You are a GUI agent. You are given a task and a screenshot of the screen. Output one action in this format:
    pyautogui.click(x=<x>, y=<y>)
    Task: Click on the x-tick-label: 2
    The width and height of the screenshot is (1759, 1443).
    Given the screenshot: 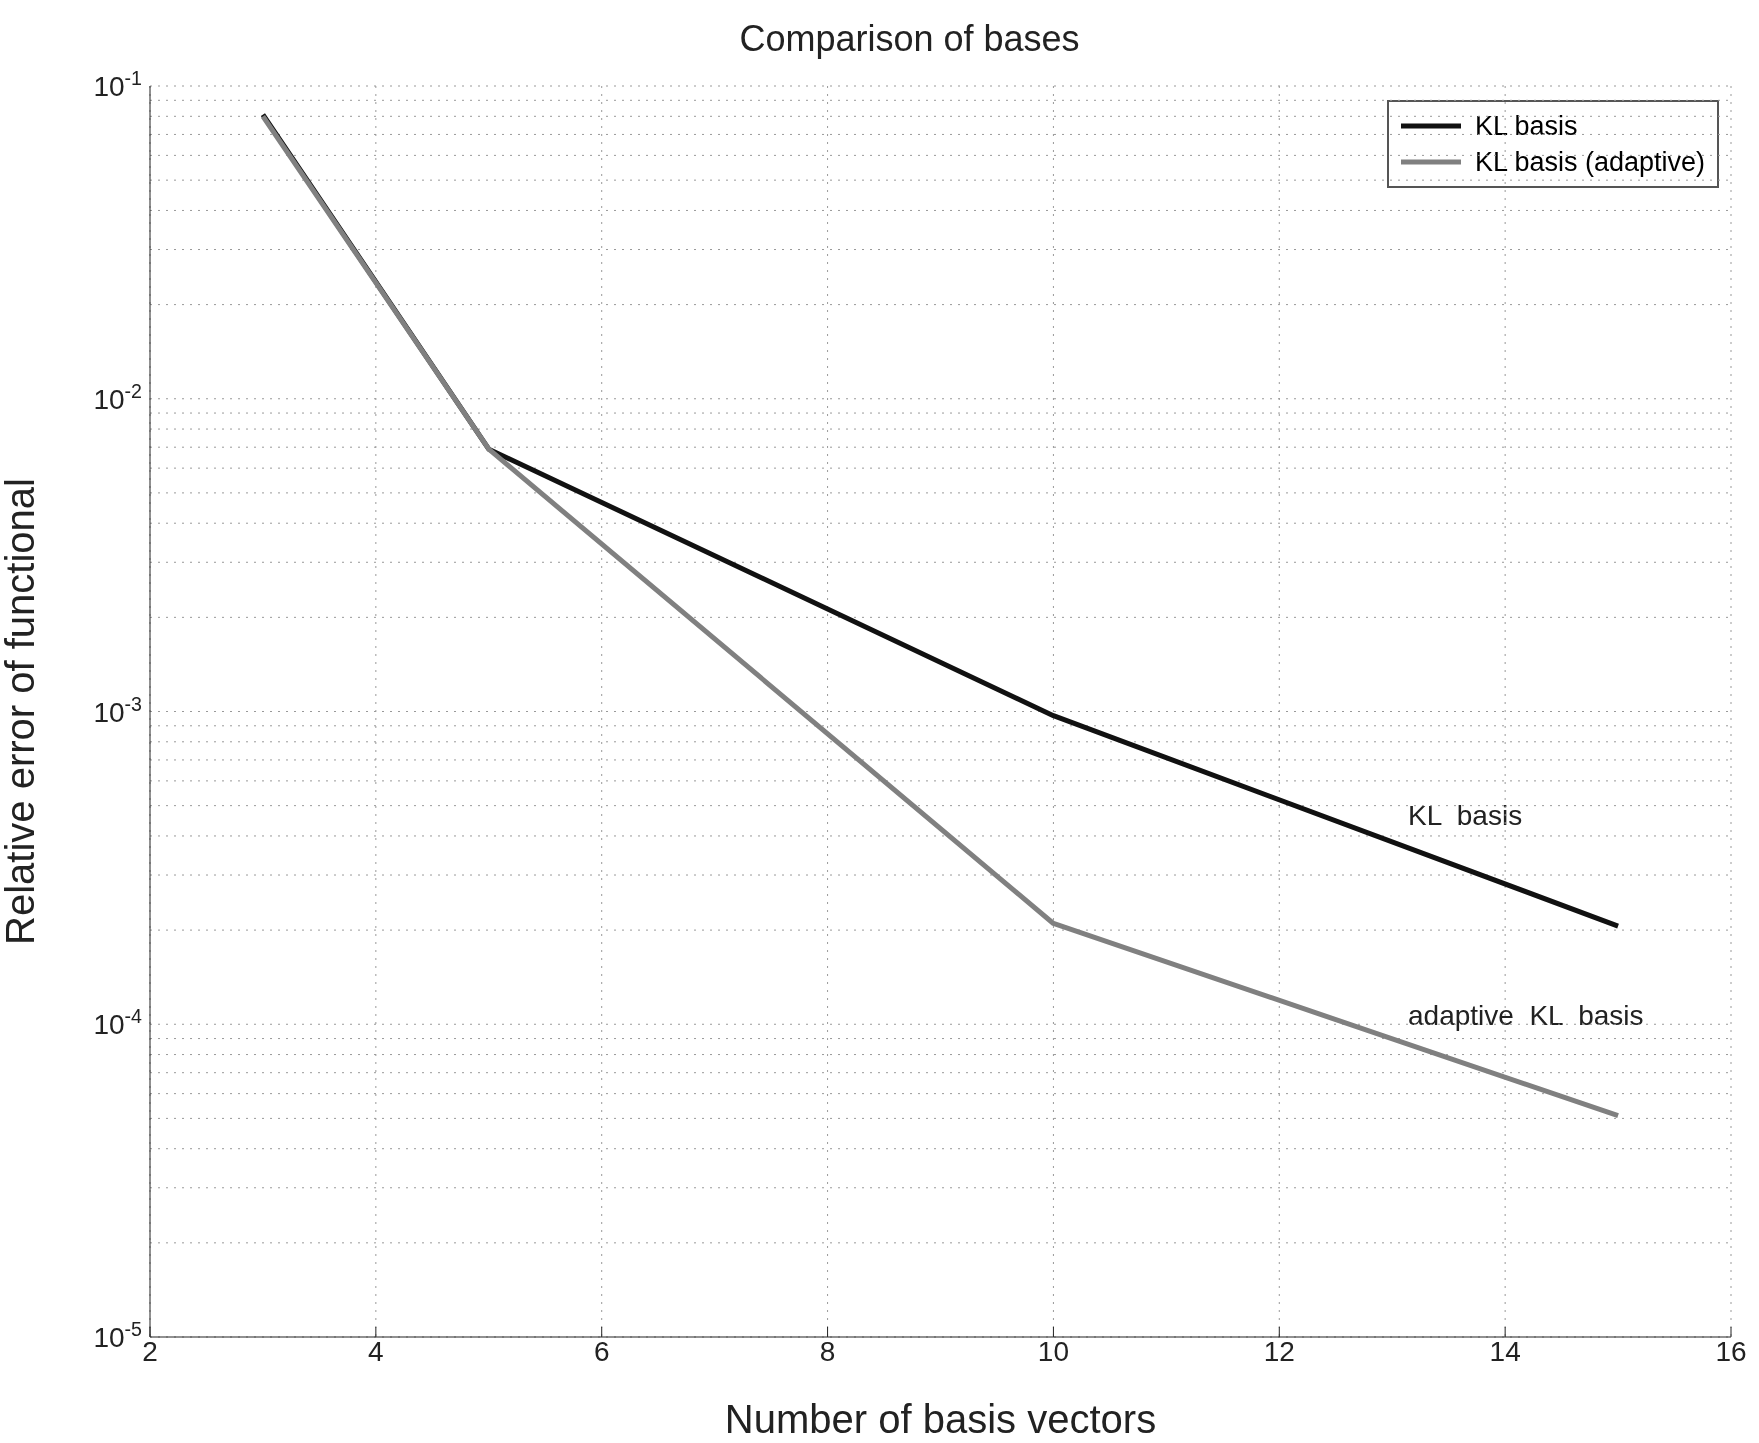 What is the action you would take?
    pyautogui.click(x=150, y=1351)
    